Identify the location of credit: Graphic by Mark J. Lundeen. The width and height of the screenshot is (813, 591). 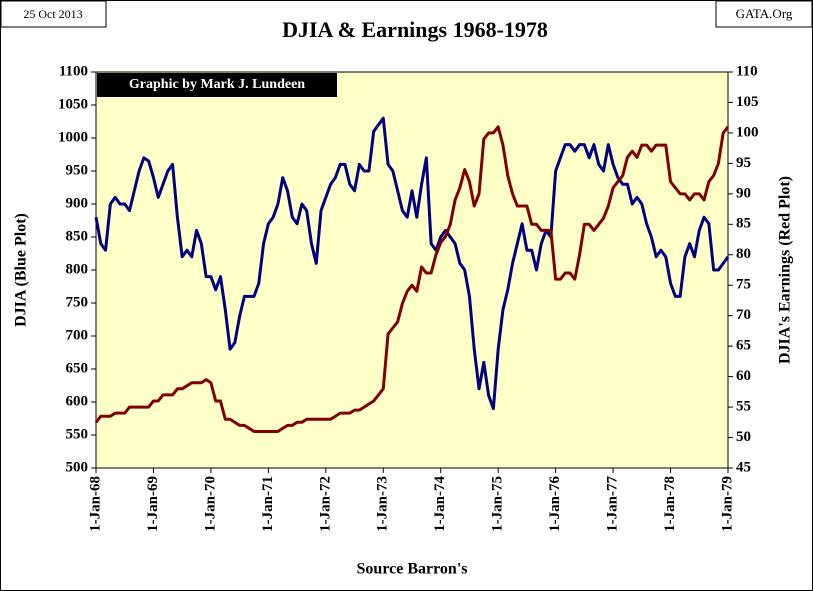
(217, 84).